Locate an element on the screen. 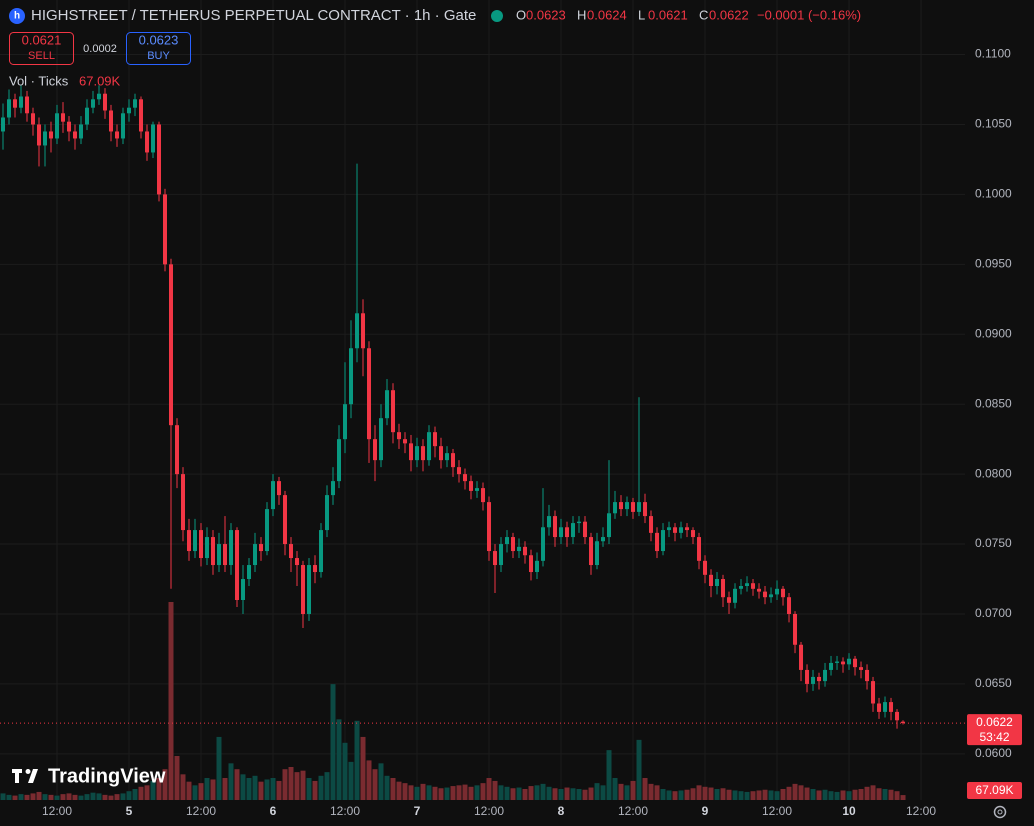  y-tick-label: 0.1050 is located at coordinates (993, 124).